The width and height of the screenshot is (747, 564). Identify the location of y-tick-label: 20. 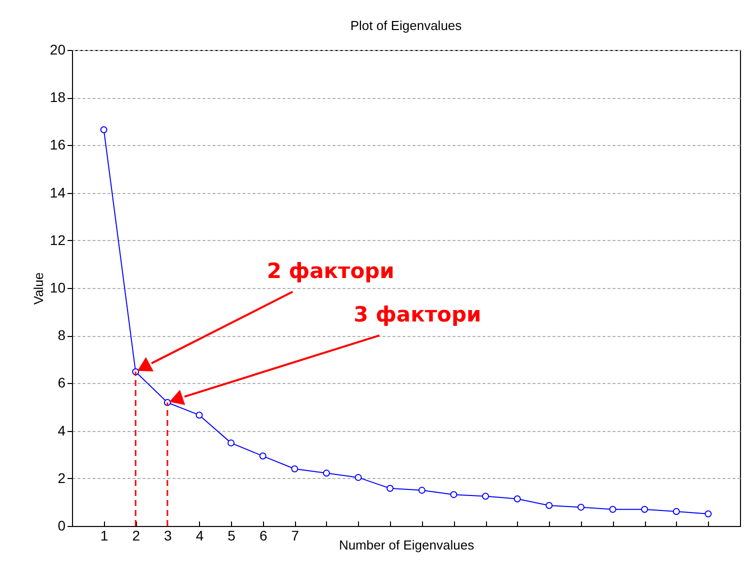
(58, 50).